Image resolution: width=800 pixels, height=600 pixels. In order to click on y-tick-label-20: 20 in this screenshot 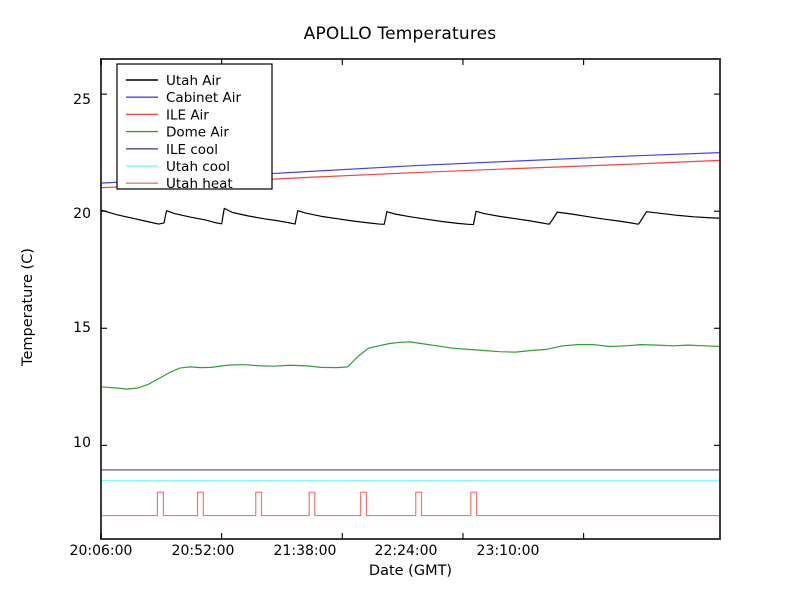, I will do `click(82, 214)`.